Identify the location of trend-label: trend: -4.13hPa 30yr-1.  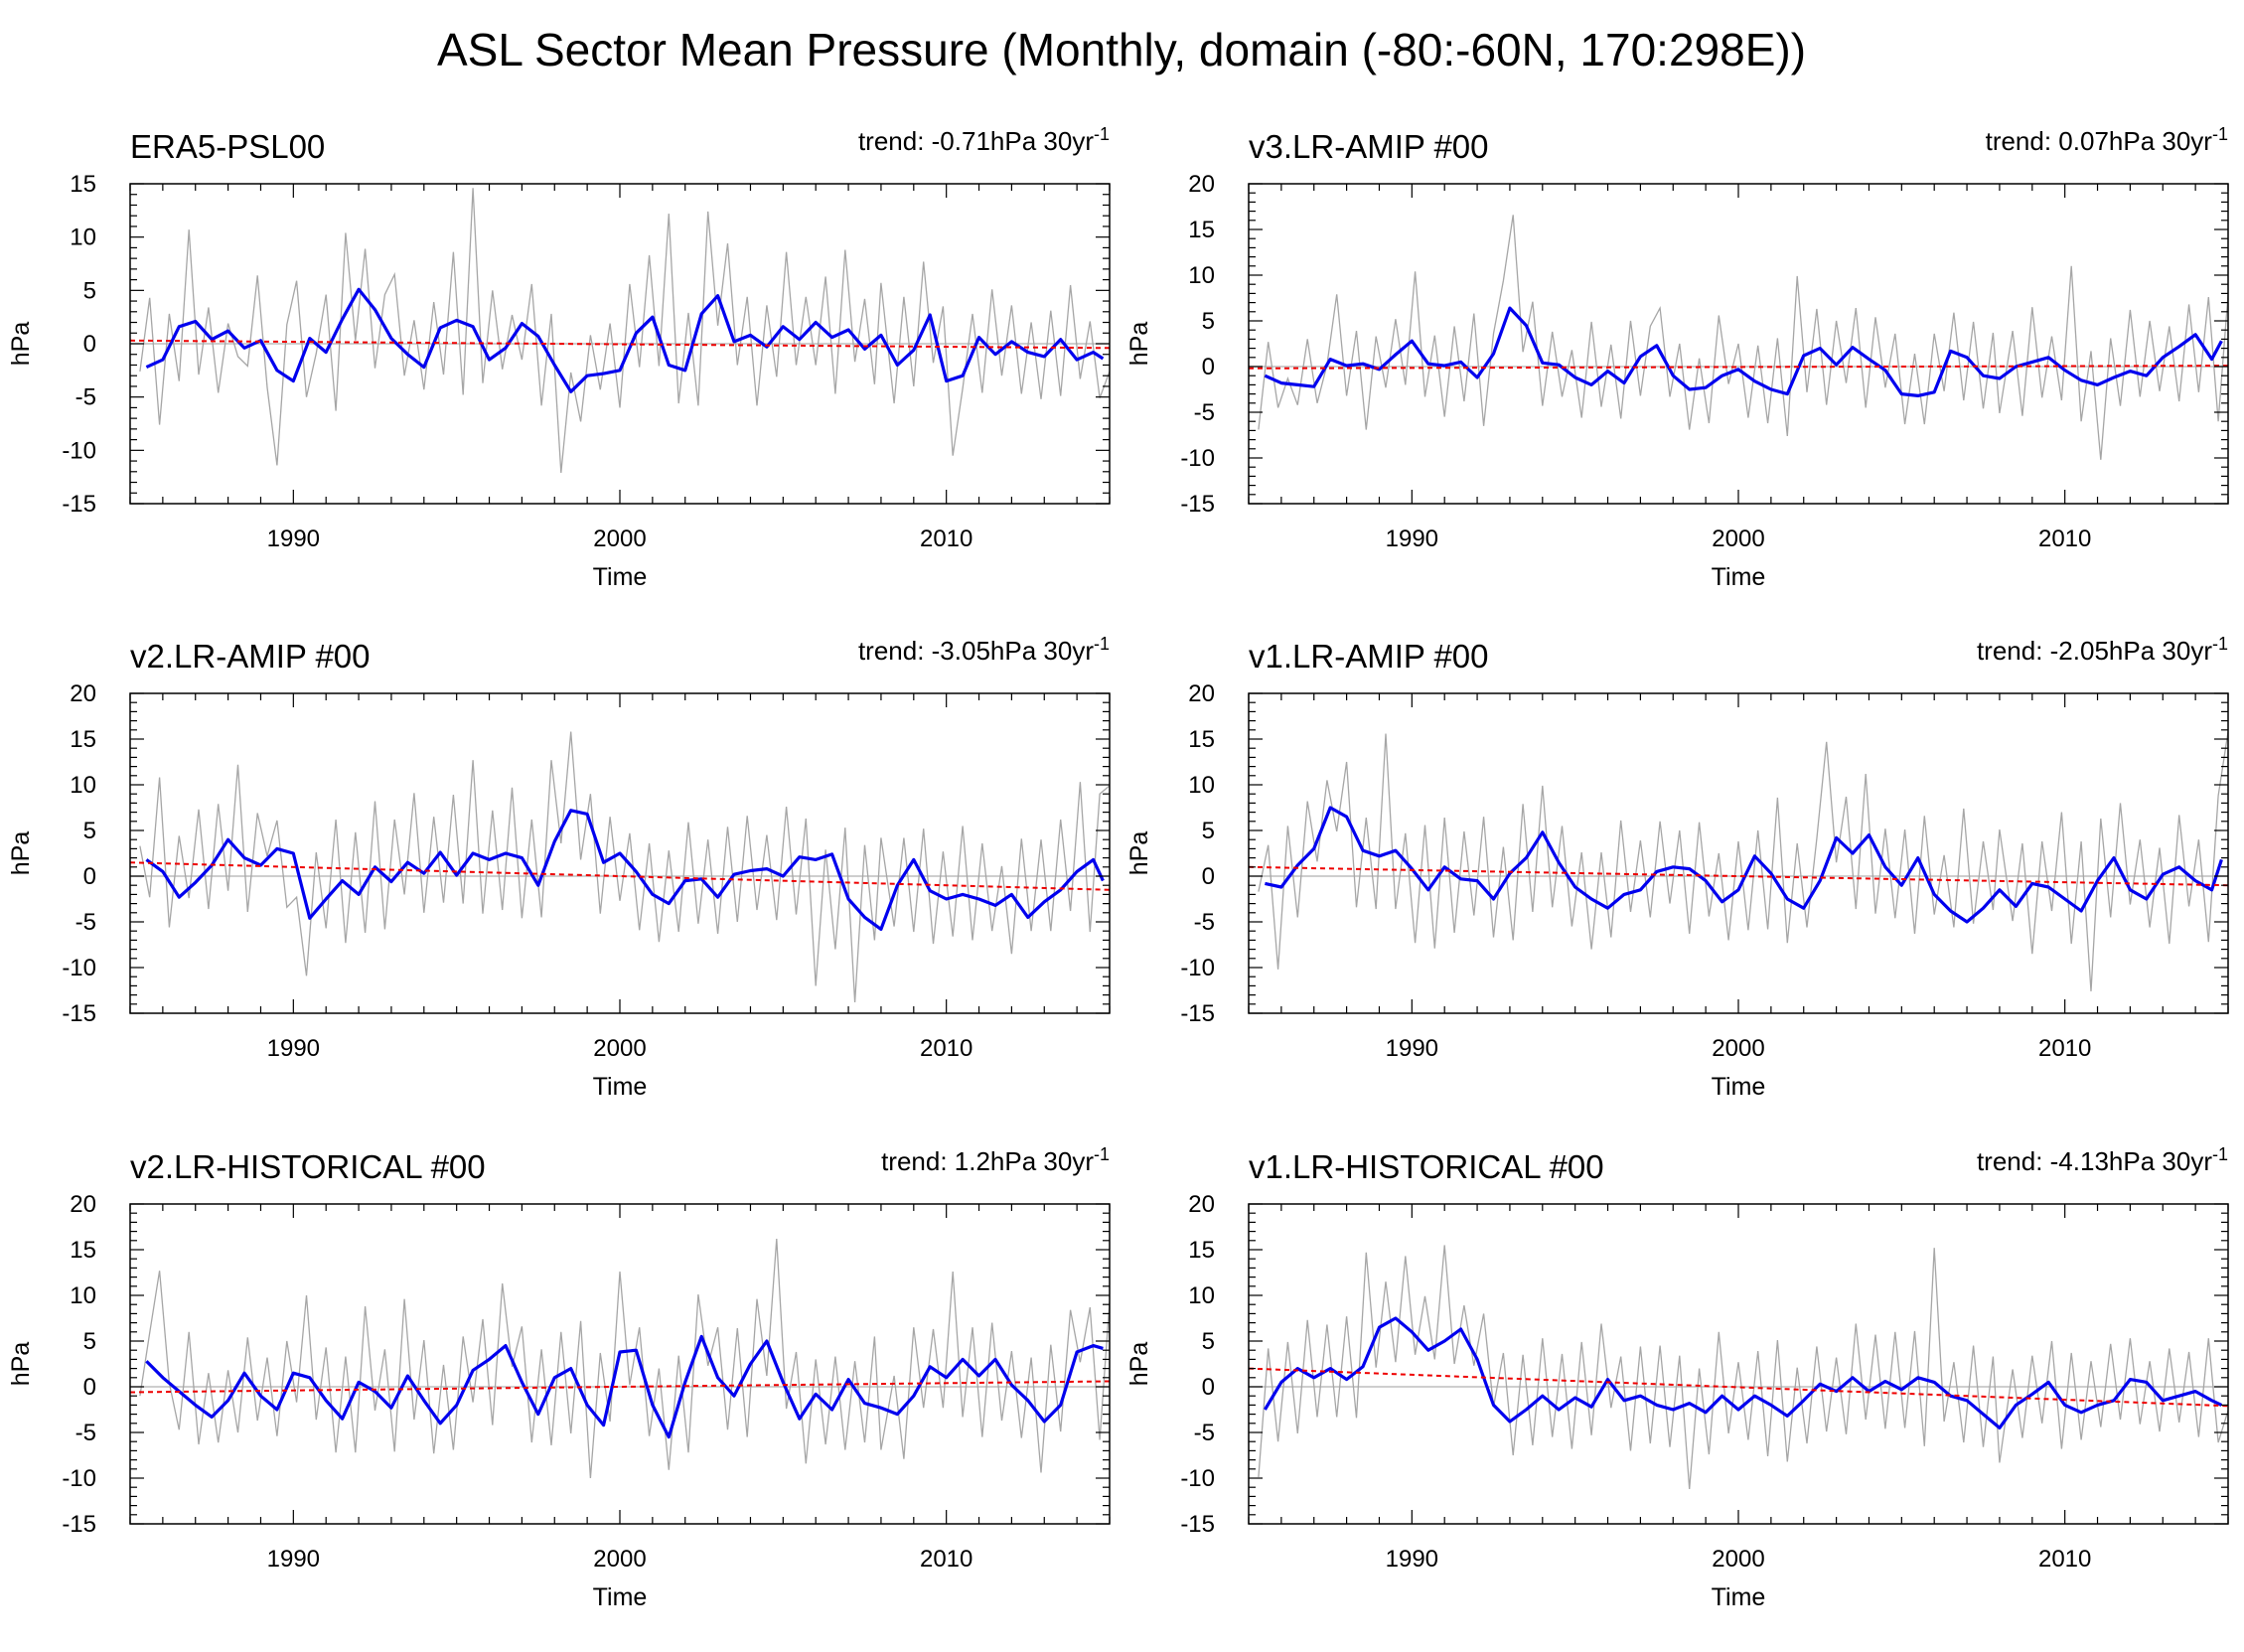
(2102, 1160).